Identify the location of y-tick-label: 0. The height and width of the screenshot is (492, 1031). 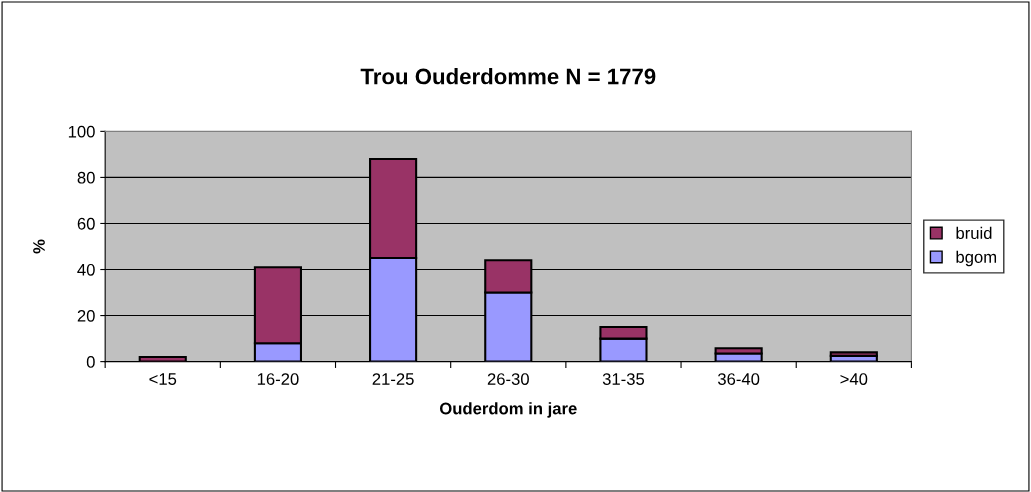
(90, 362).